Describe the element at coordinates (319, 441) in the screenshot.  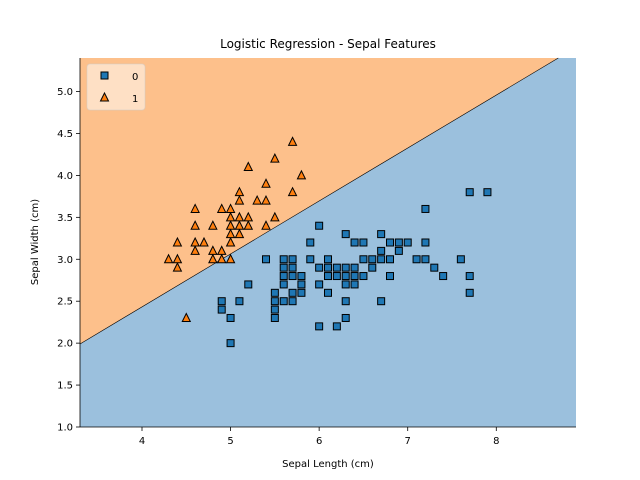
I see `x-tick-label: 6` at that location.